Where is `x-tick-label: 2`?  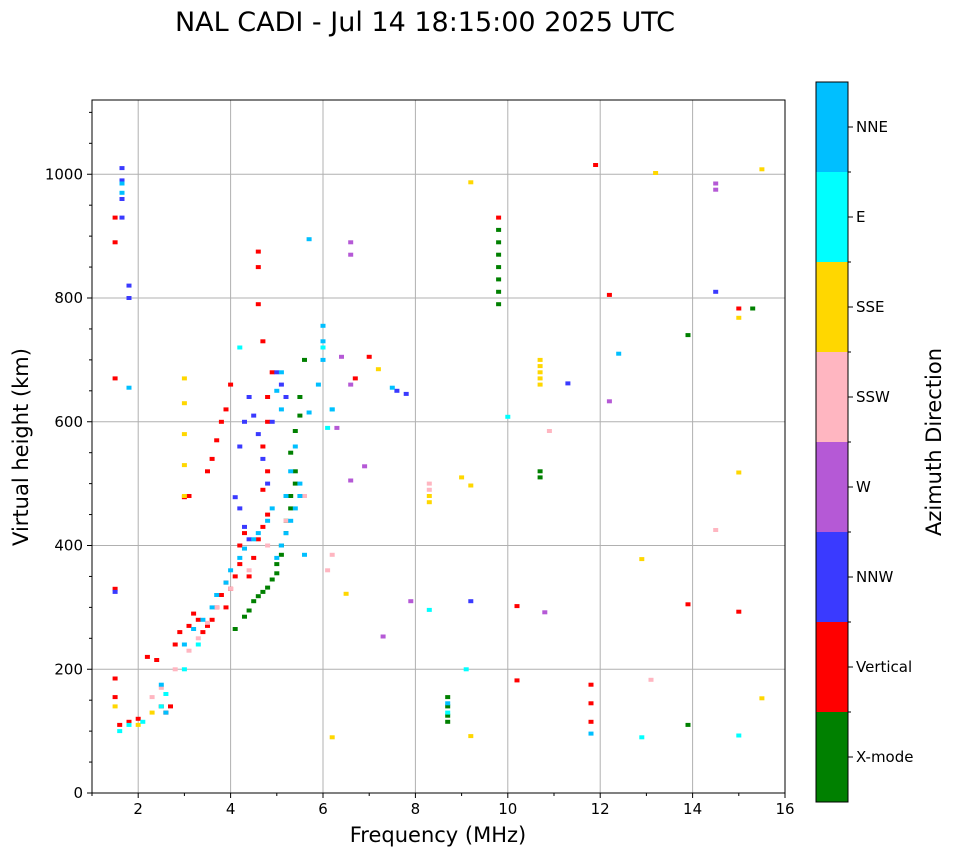
x-tick-label: 2 is located at coordinates (138, 809).